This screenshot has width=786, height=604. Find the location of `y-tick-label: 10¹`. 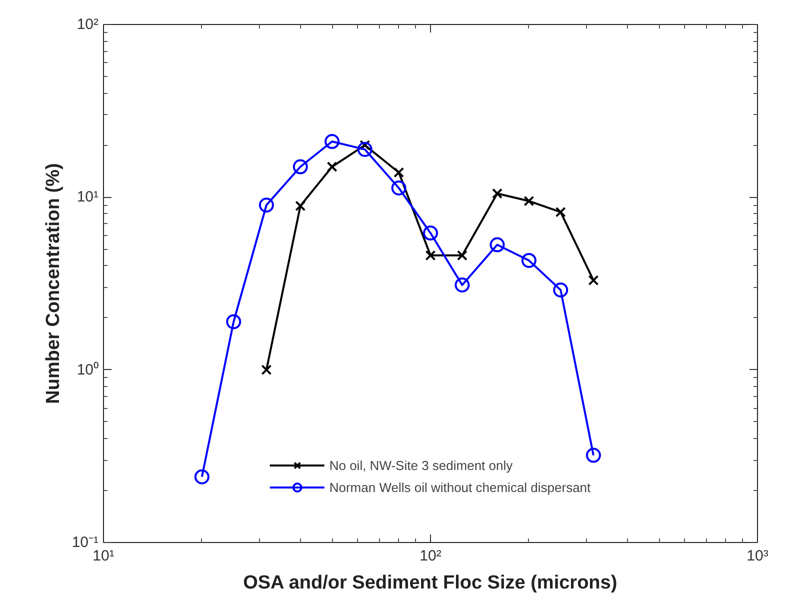

y-tick-label: 10¹ is located at coordinates (87, 197).